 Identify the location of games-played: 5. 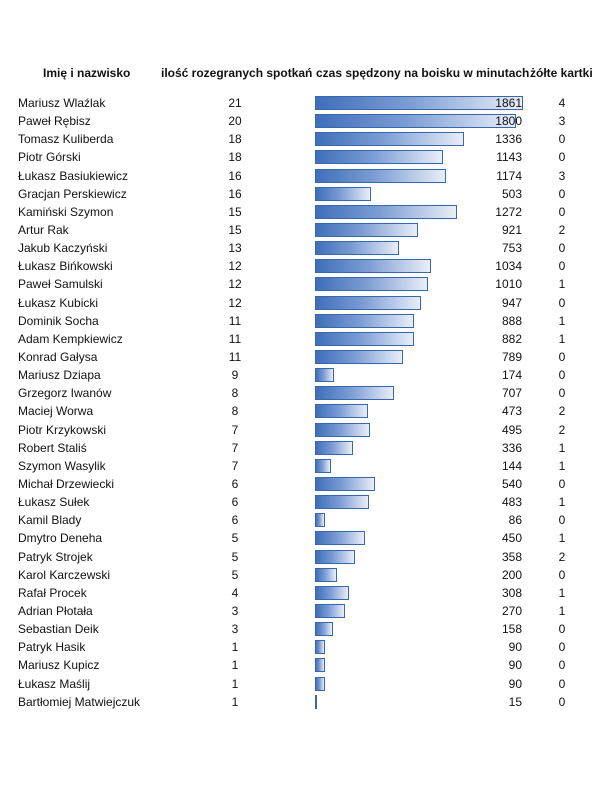
(235, 556).